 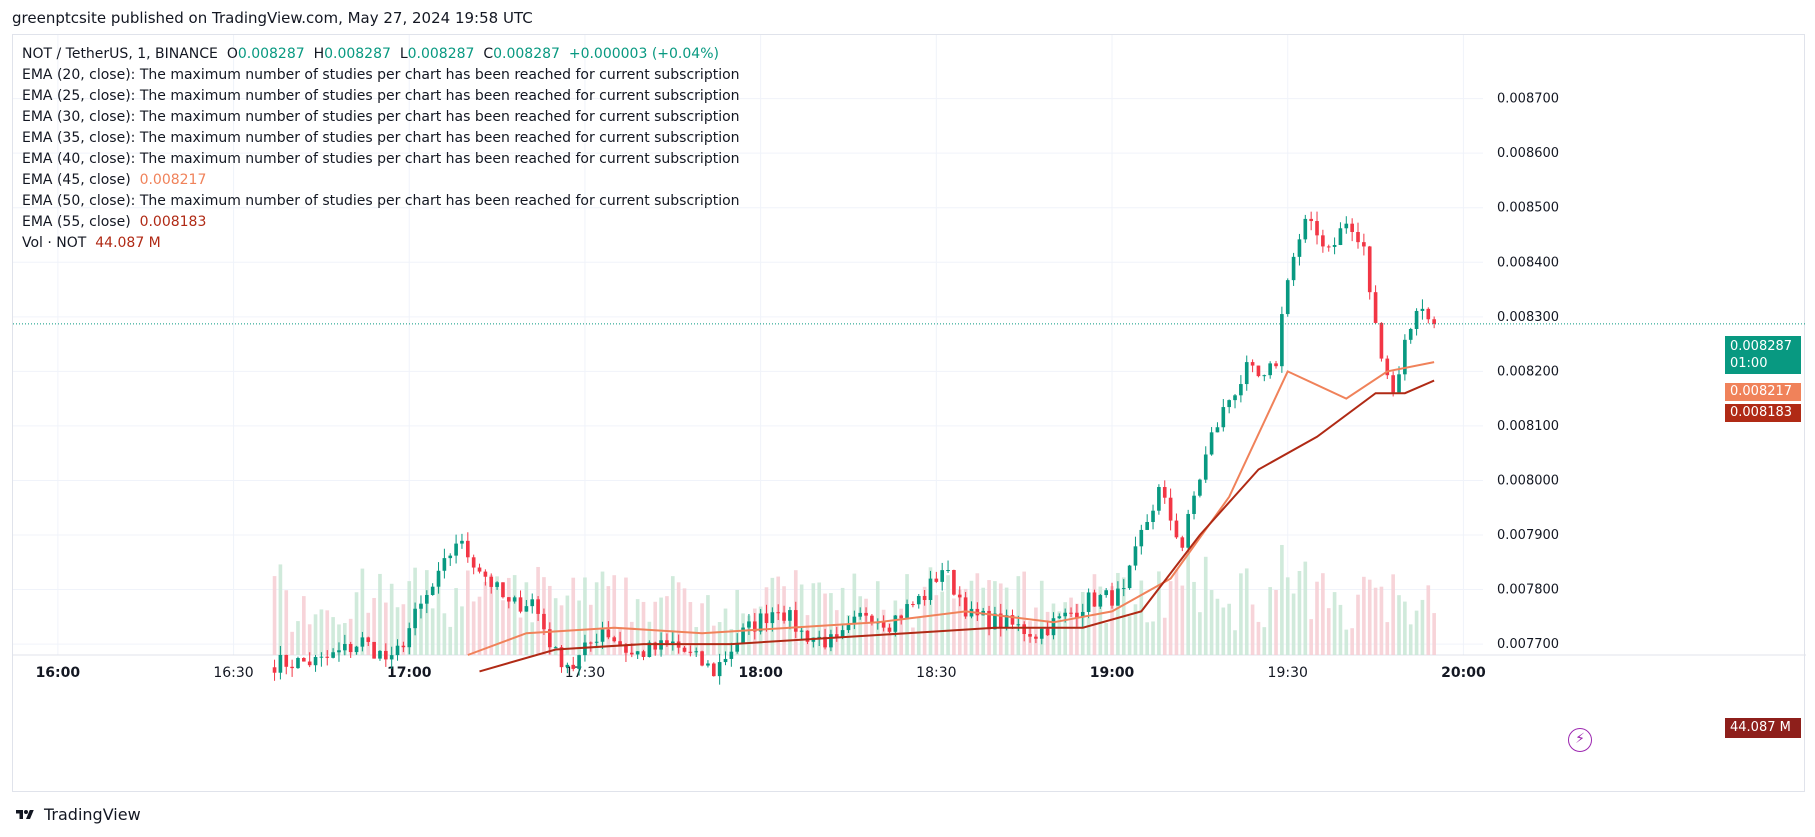 What do you see at coordinates (54, 243) in the screenshot?
I see `volume-label: Vol · NOT` at bounding box center [54, 243].